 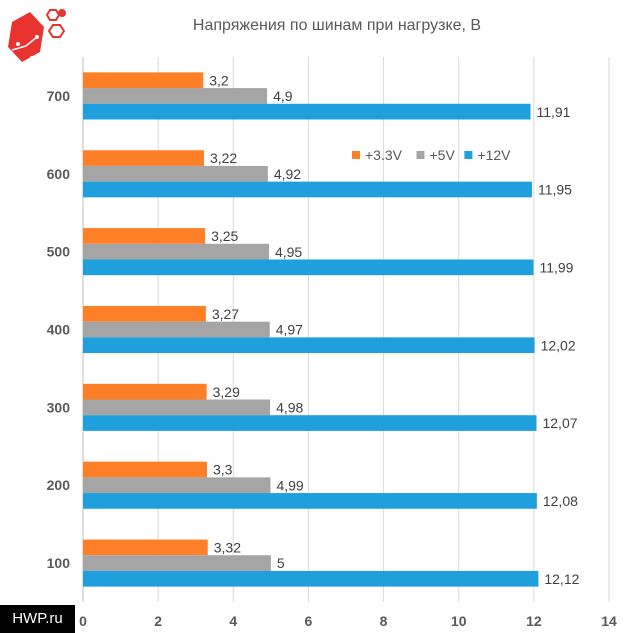 I want to click on y-tick-label: 400, so click(x=59, y=330).